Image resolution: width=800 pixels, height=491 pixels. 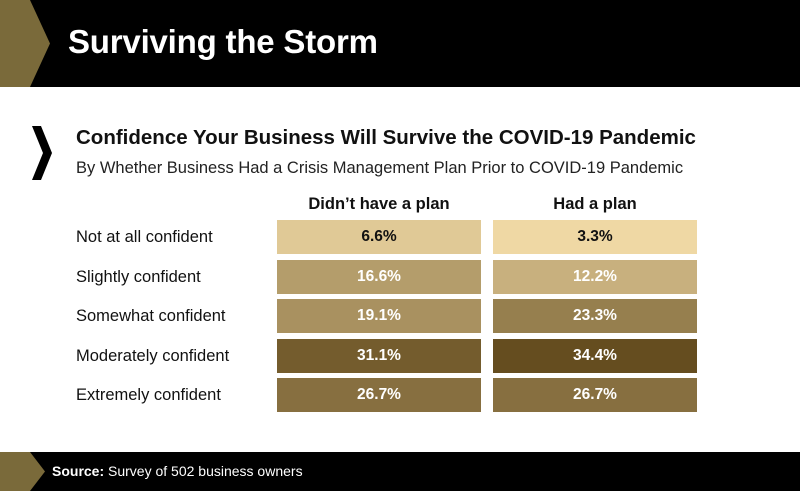 I want to click on heatmap-cell: 31.1%, so click(x=379, y=355).